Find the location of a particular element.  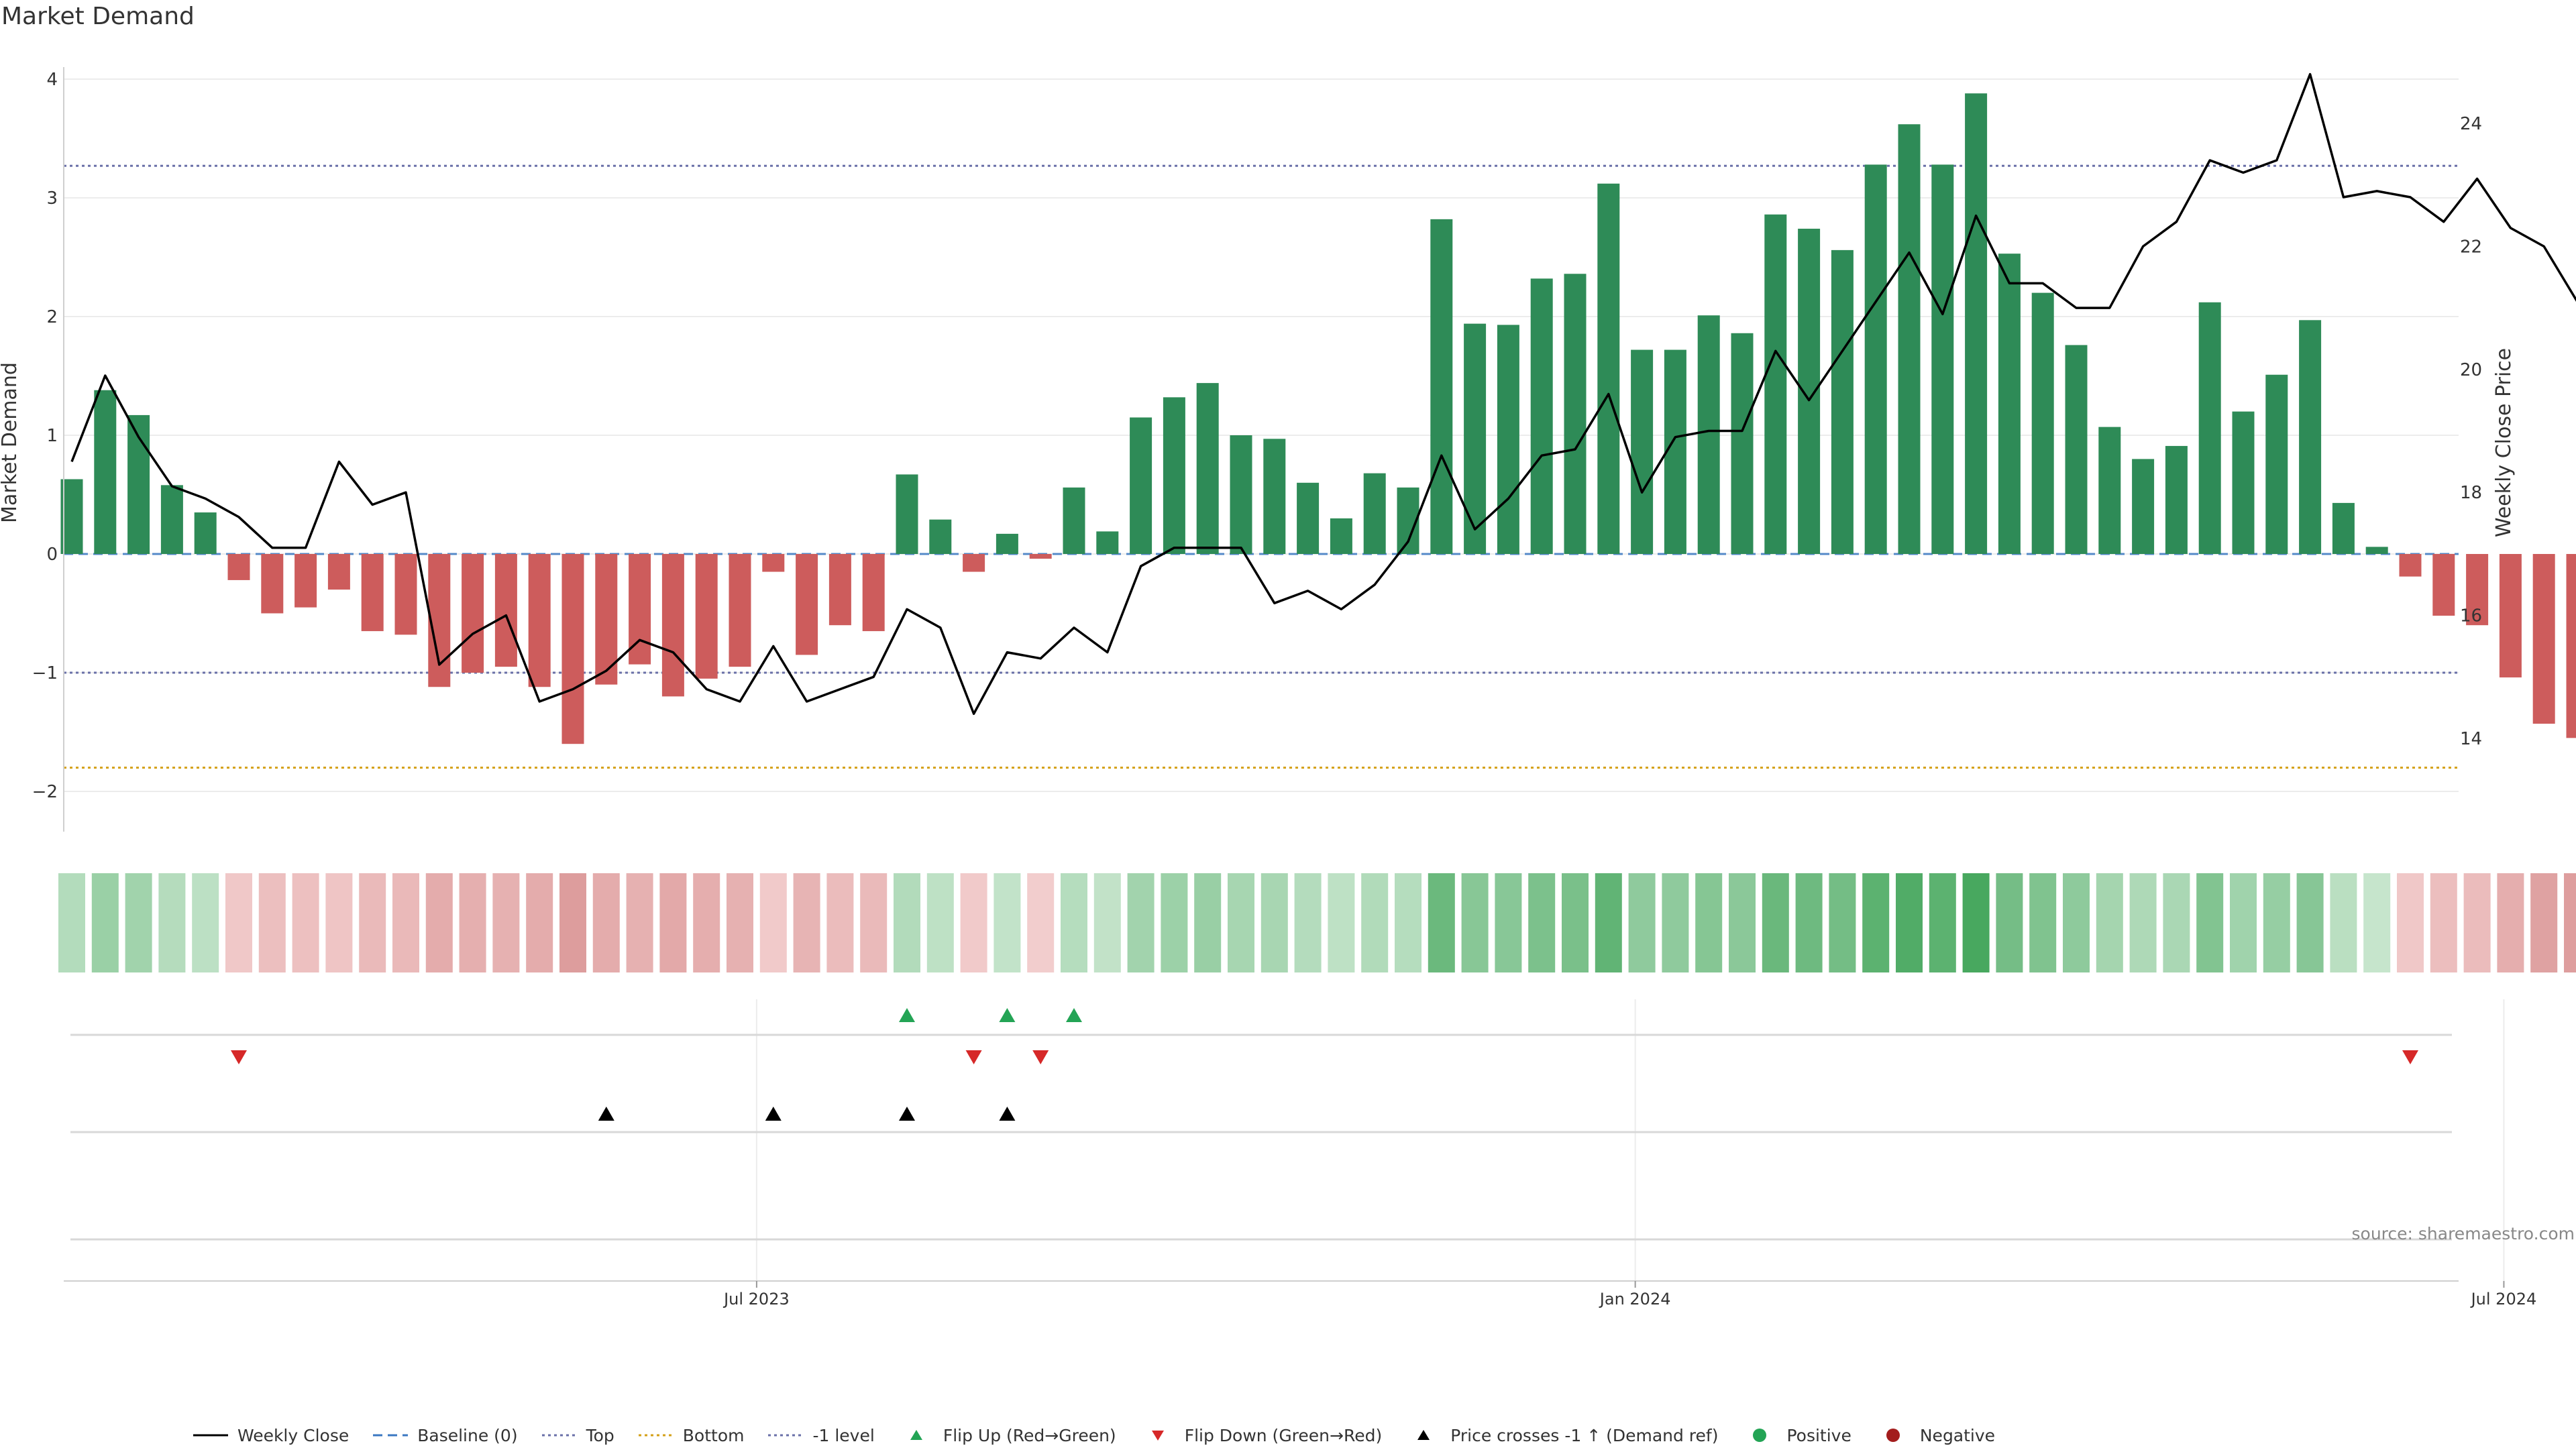

x-tick-label: Jul 2023 is located at coordinates (756, 1299).